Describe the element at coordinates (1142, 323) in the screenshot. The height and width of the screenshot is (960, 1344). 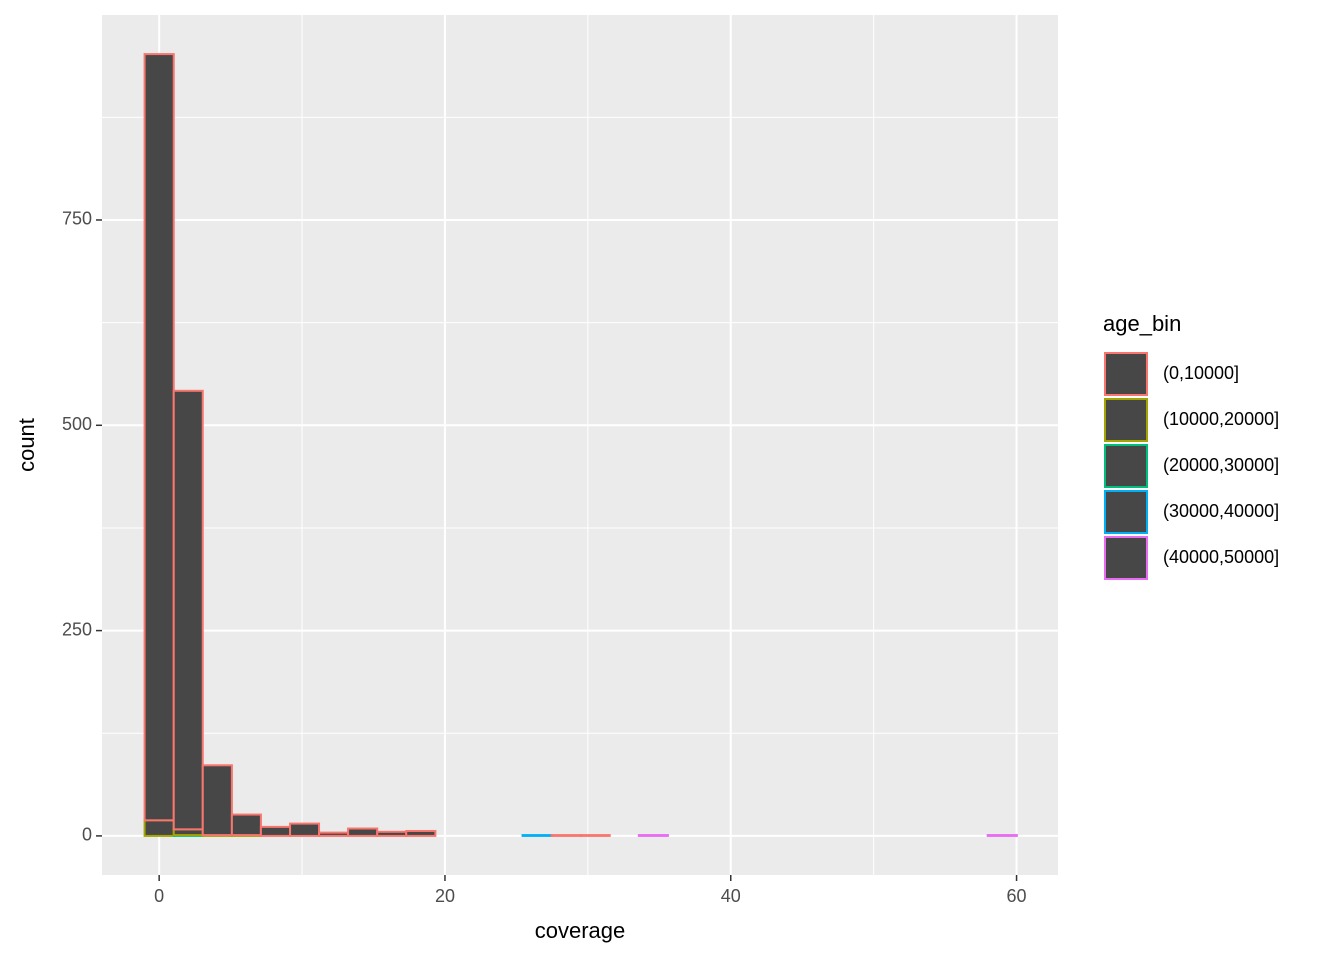
I see `legend-title: age_bin` at that location.